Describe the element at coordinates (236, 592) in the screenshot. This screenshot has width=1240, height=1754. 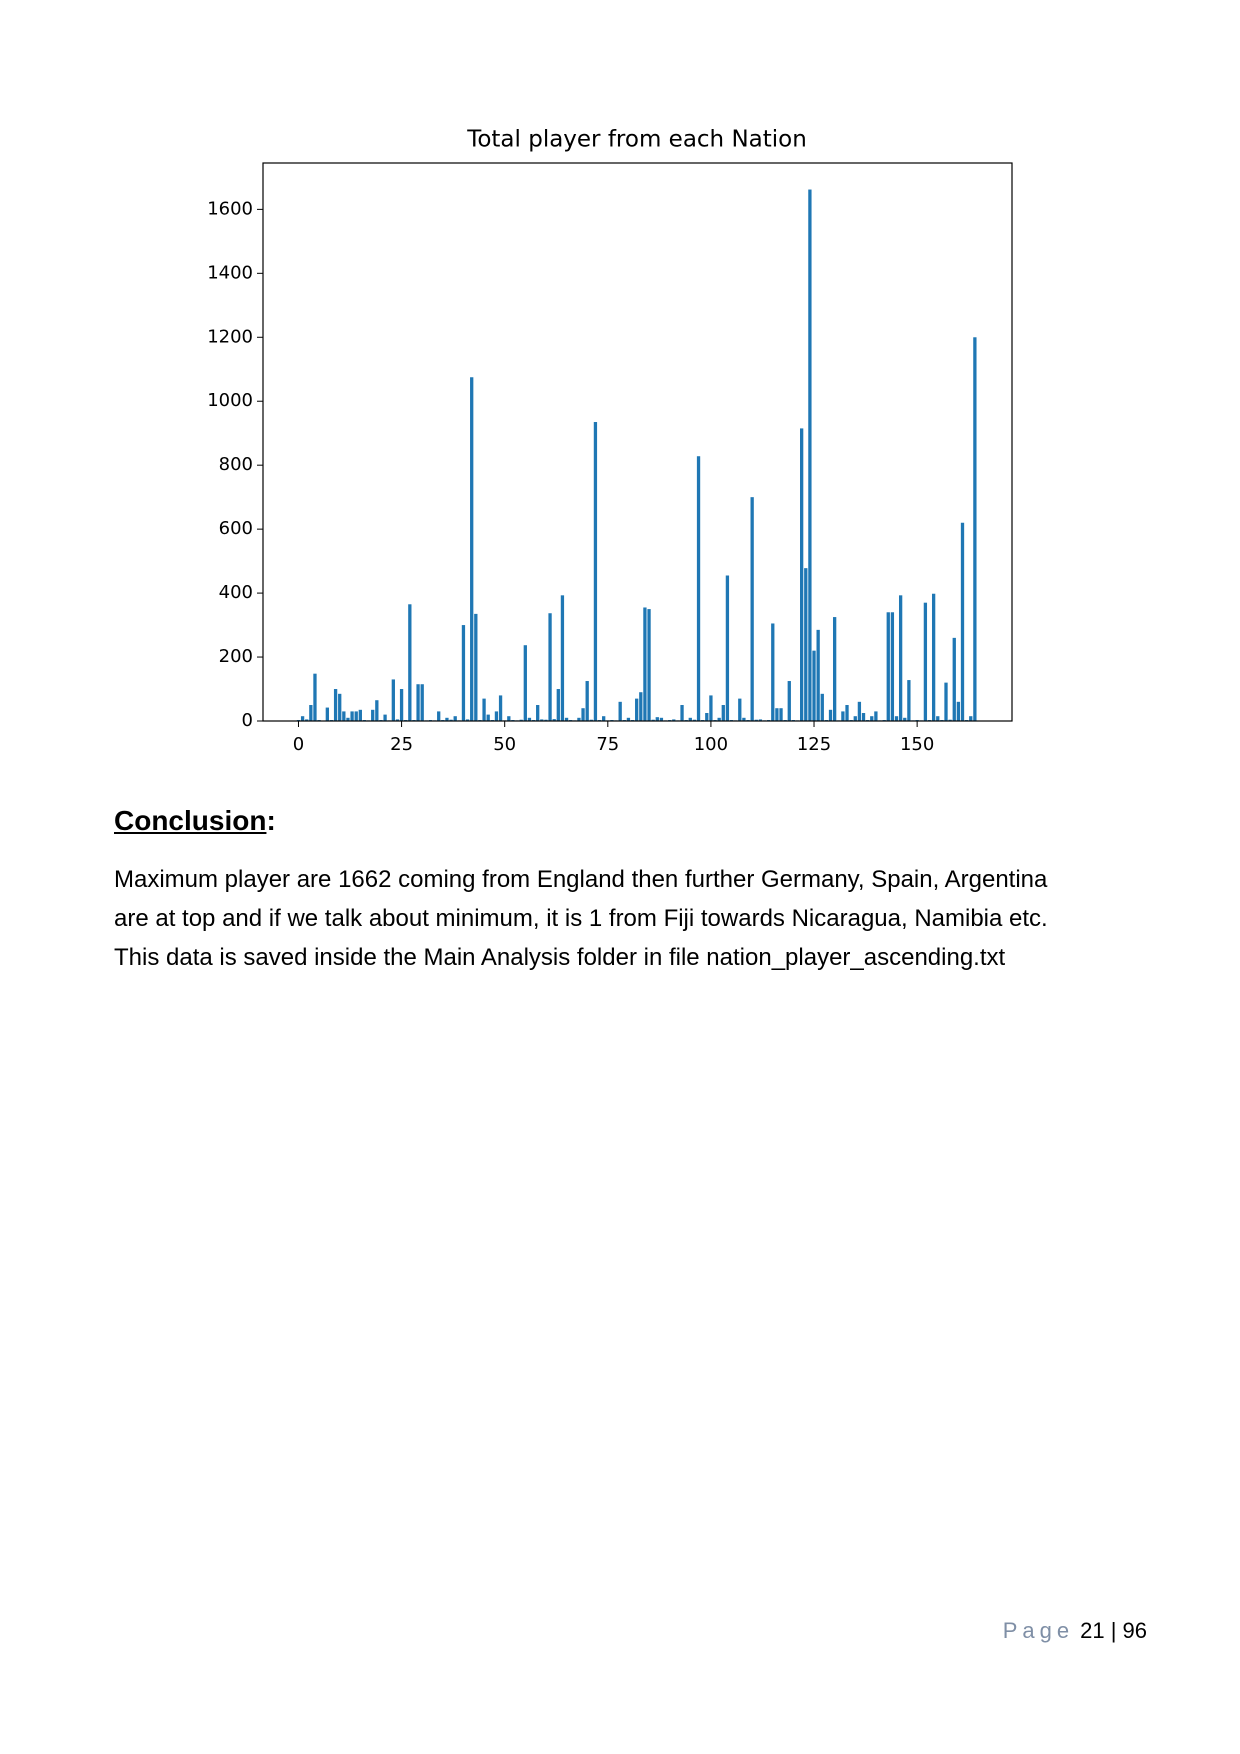
I see `y-tick-label: 400` at that location.